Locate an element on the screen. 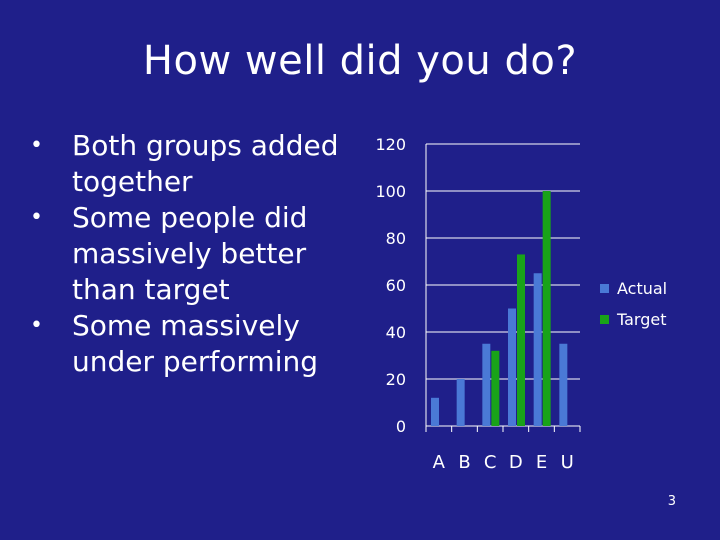 Image resolution: width=720 pixels, height=540 pixels. x-tick-label: B is located at coordinates (464, 462).